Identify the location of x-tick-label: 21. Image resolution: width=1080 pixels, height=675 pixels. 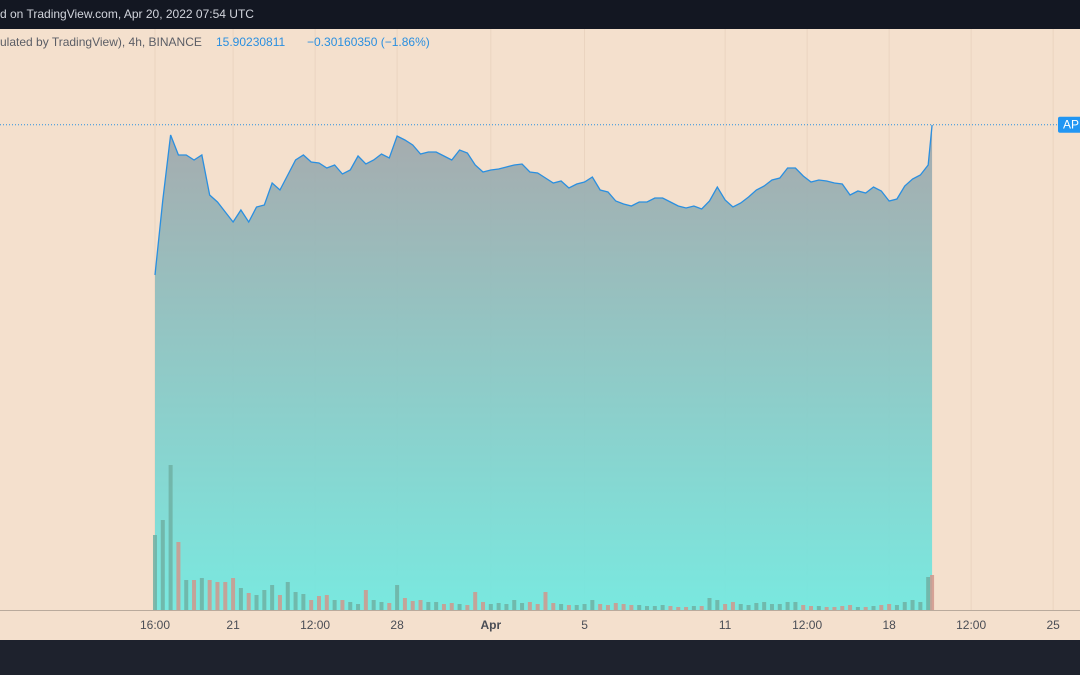
(233, 625).